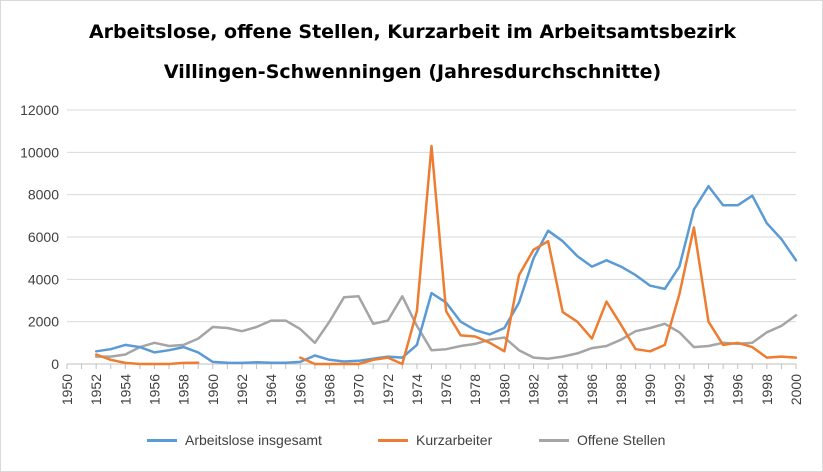  I want to click on x-tick-label: 1986, so click(592, 389).